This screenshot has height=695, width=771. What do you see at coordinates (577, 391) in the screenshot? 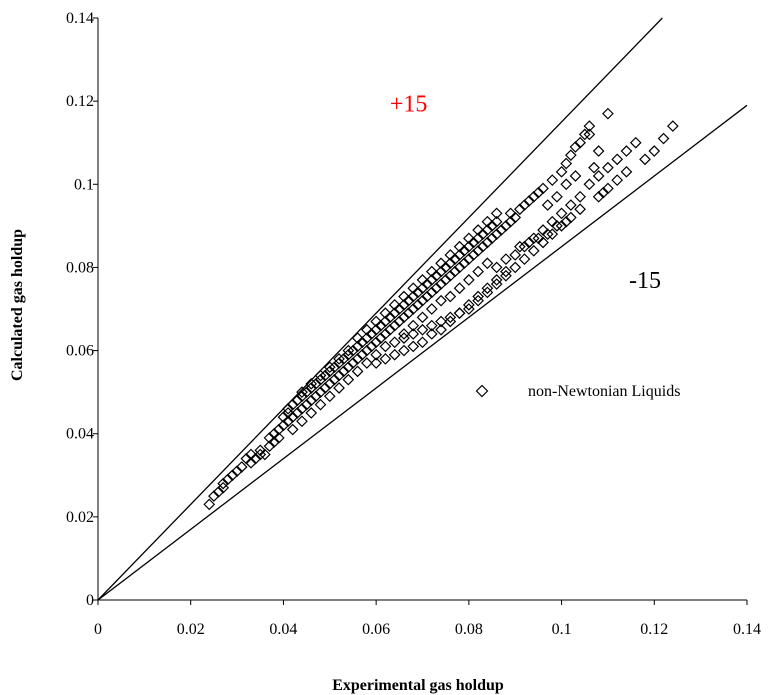
I see `legend: non-Newtonian Liquids` at bounding box center [577, 391].